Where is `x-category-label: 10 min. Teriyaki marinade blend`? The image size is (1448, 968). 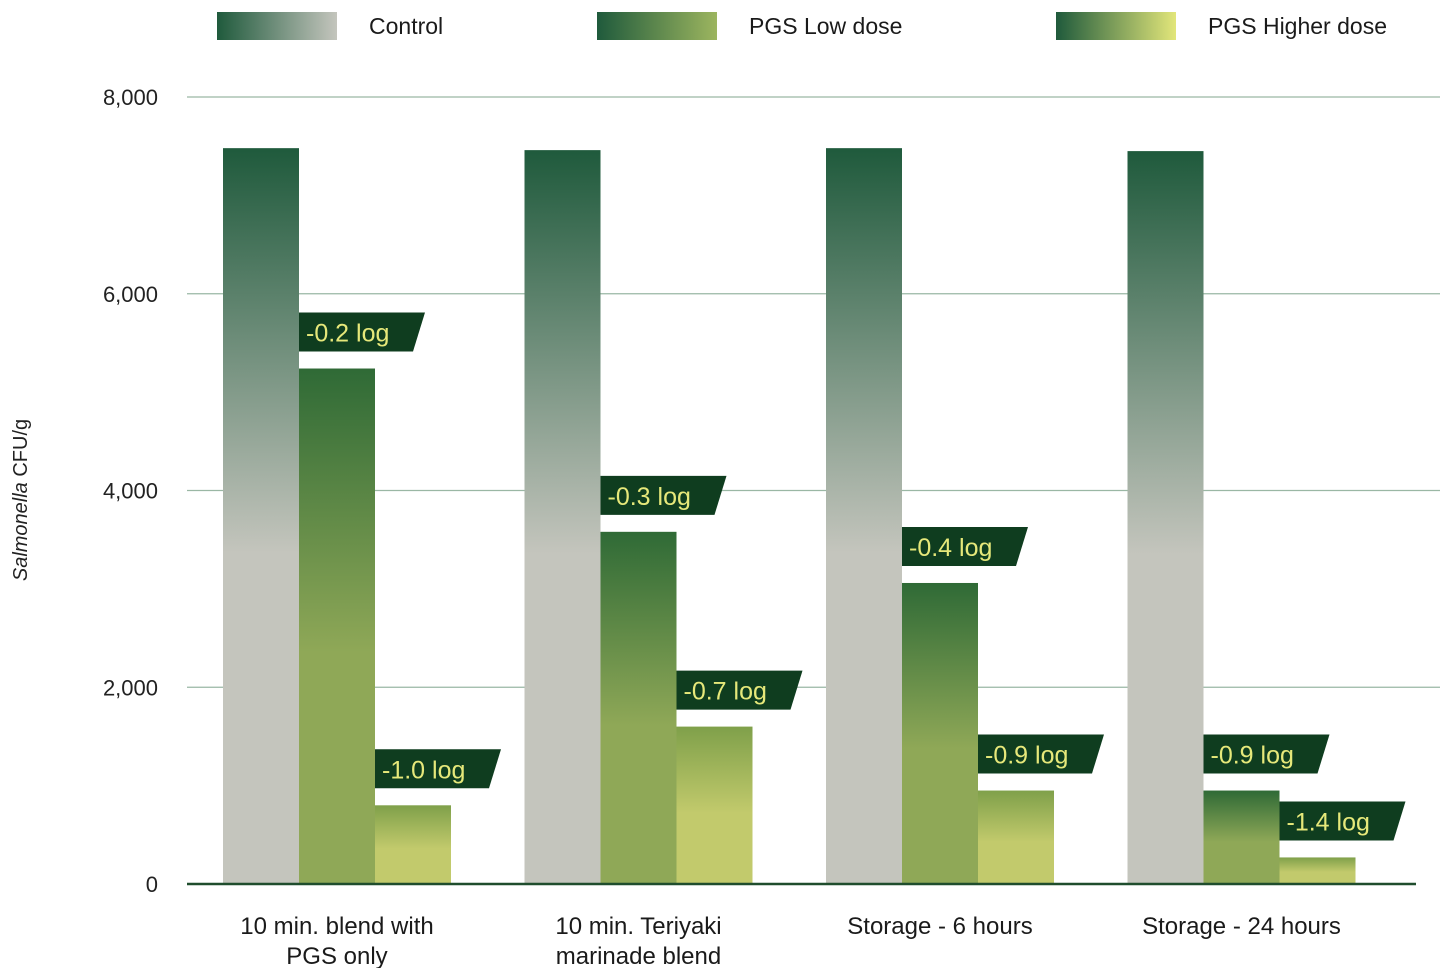
x-category-label: 10 min. Teriyaki marinade blend is located at coordinates (638, 940).